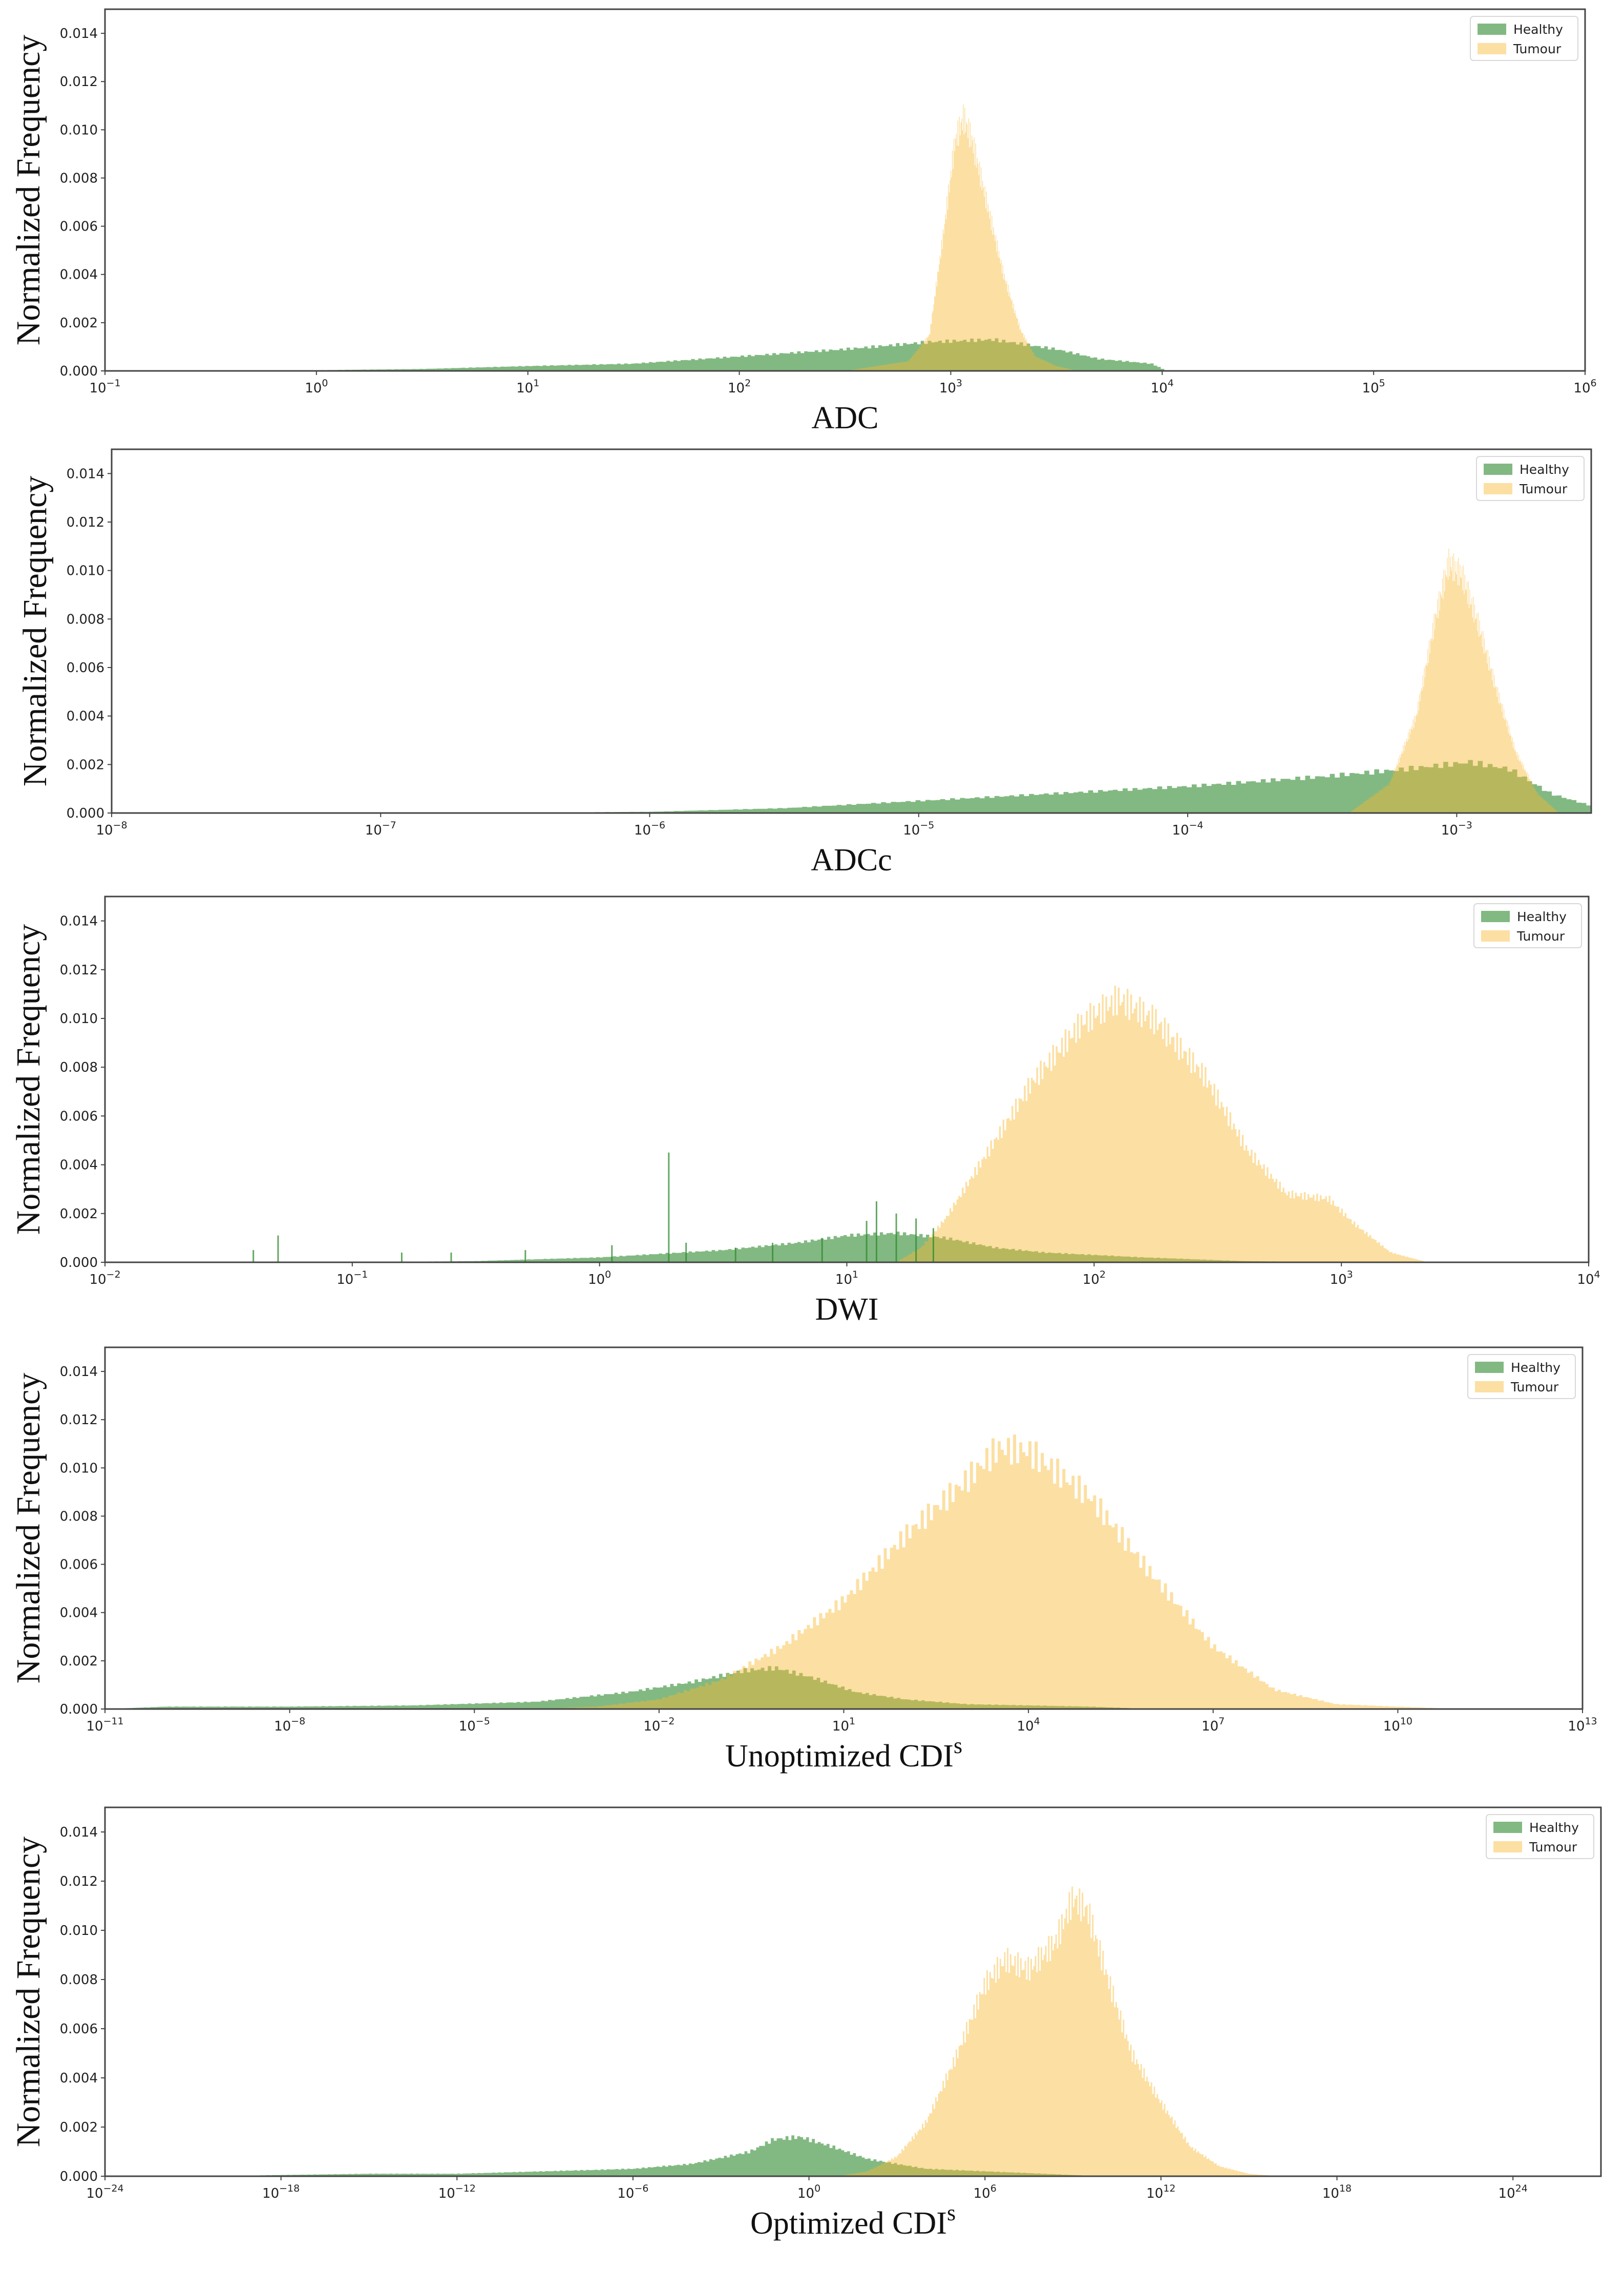 The image size is (1624, 2271). I want to click on x-tick-label: 10⁴, so click(1162, 387).